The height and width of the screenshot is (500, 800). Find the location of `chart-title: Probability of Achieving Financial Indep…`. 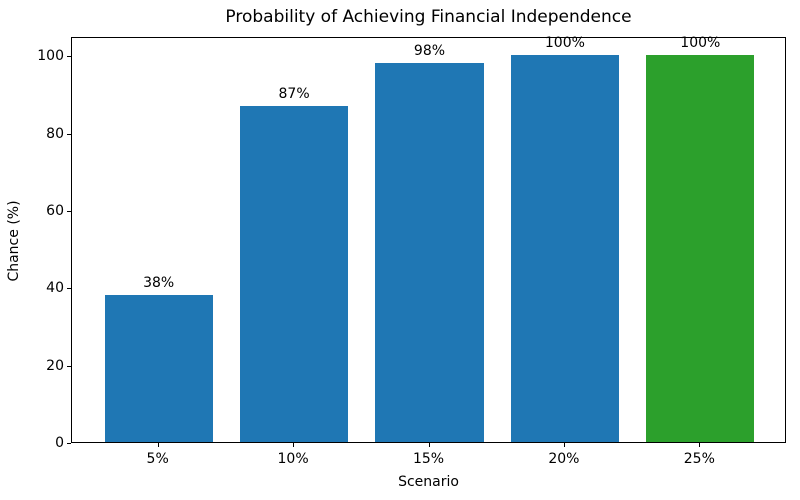

chart-title: Probability of Achieving Financial Indep… is located at coordinates (428, 17).